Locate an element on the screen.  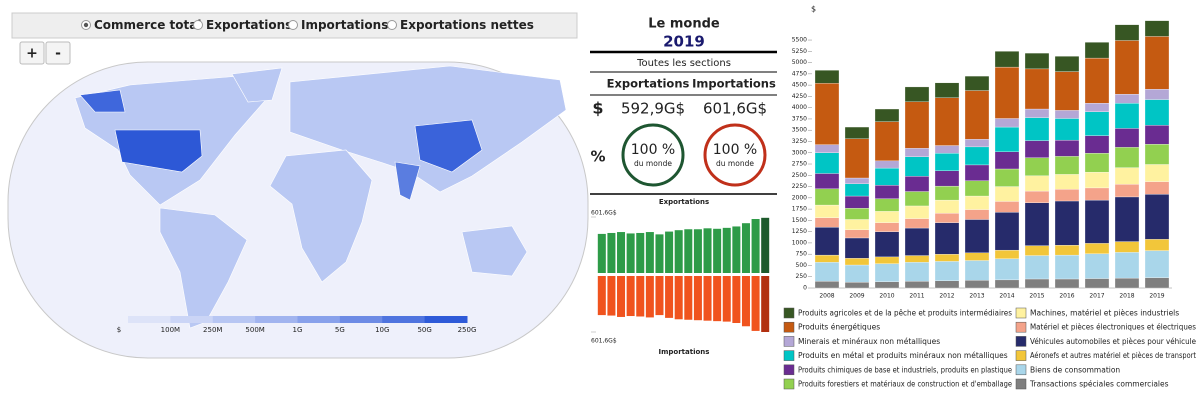
y-tick-label: 3750 is located at coordinates (799, 118).